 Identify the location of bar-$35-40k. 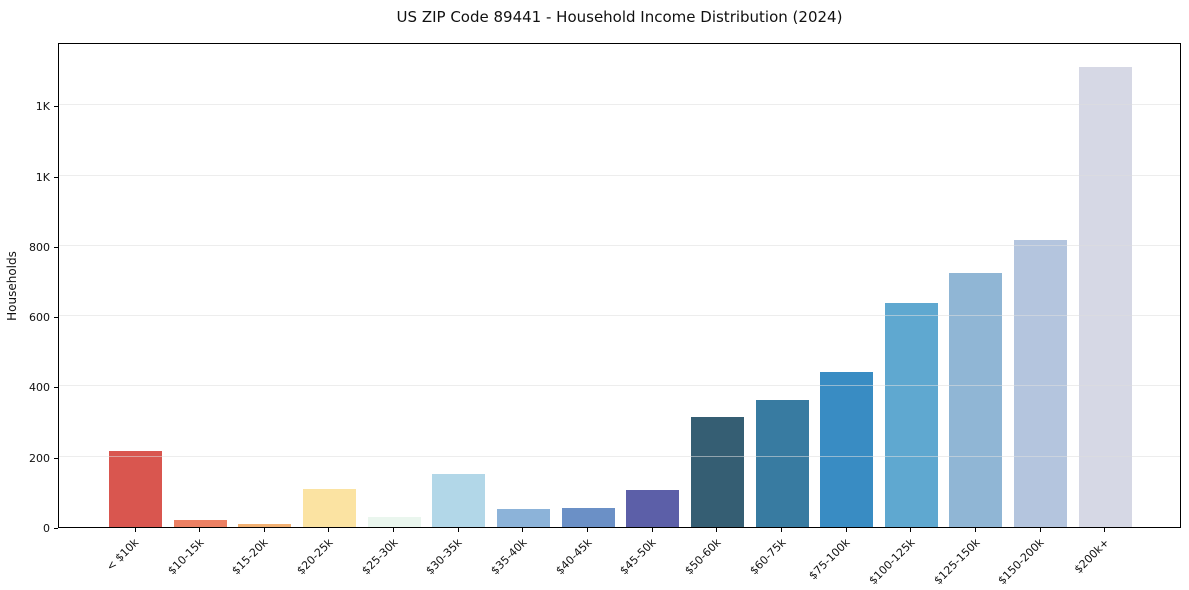
(523, 518).